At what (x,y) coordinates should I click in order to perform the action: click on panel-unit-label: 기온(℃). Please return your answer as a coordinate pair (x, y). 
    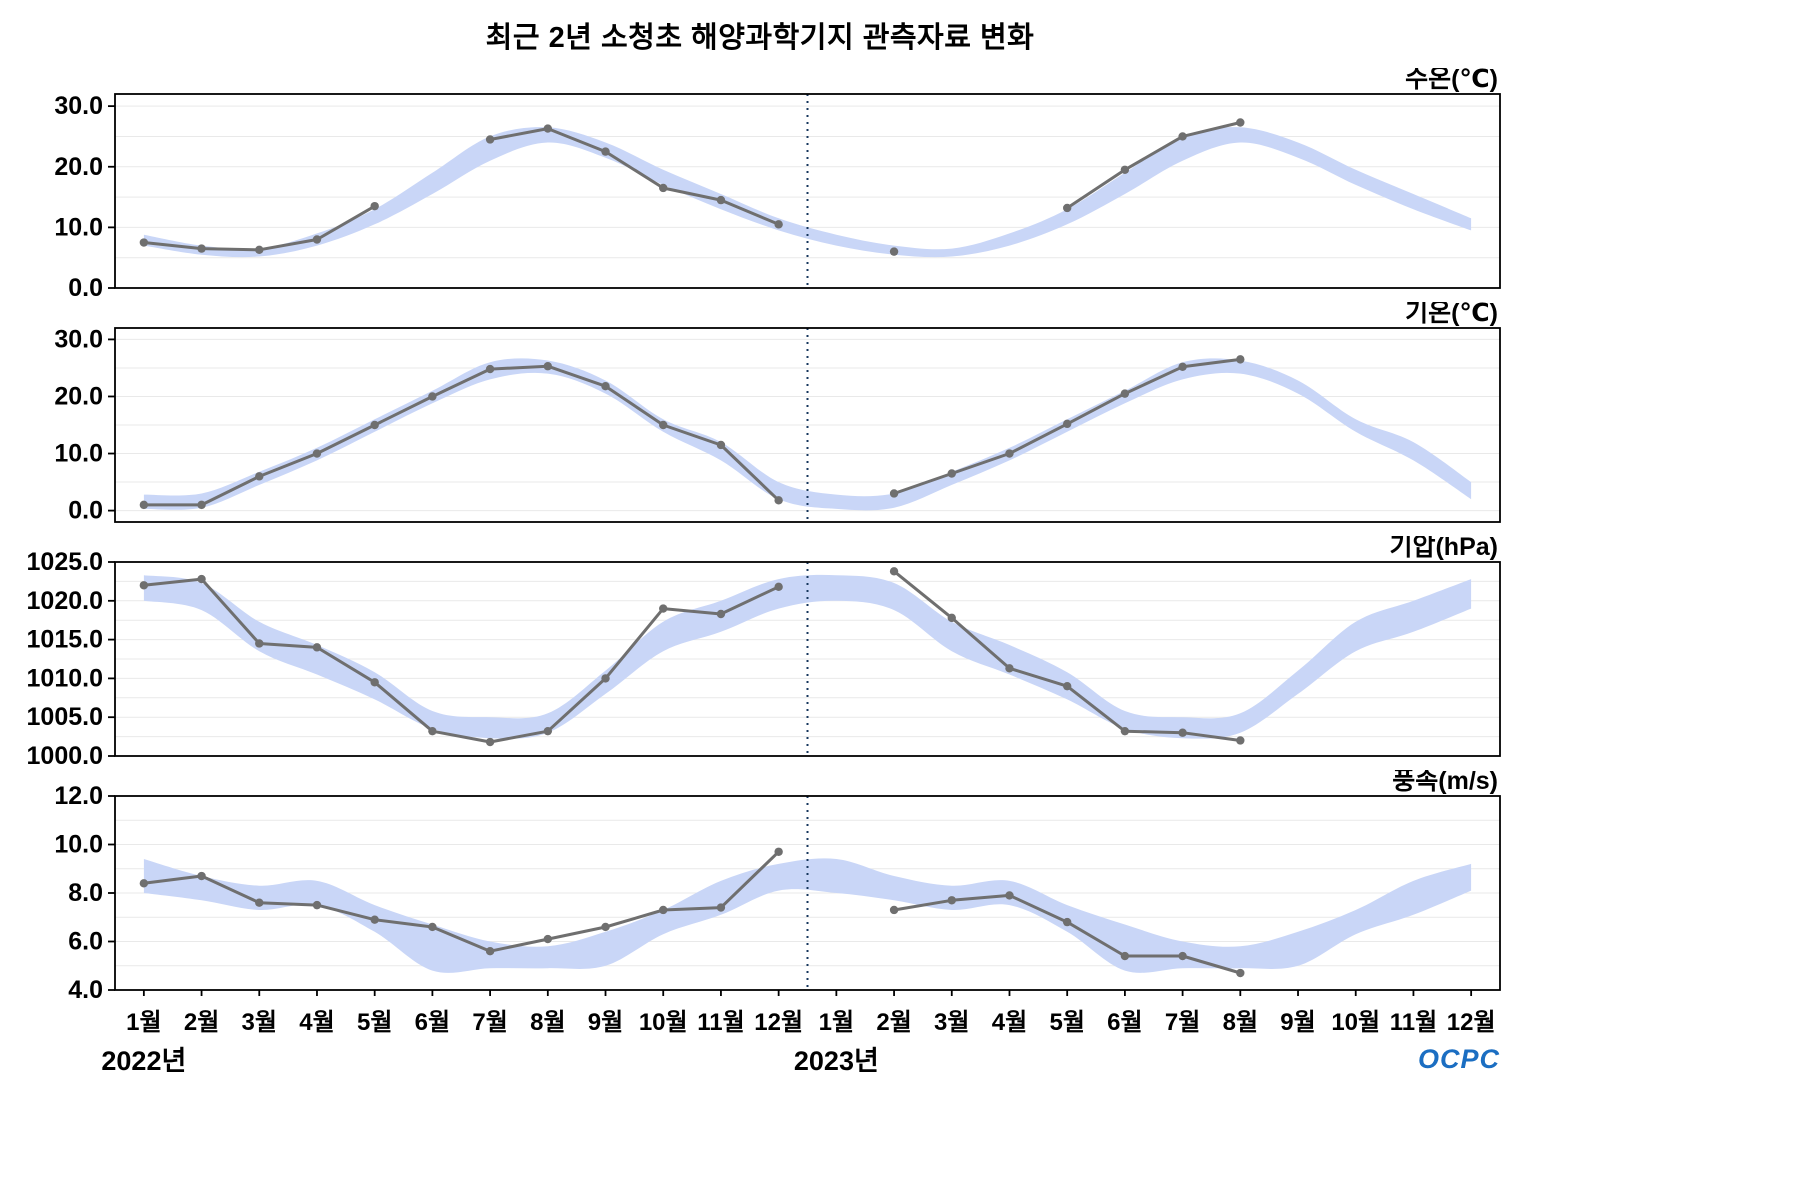
    Looking at the image, I should click on (1451, 314).